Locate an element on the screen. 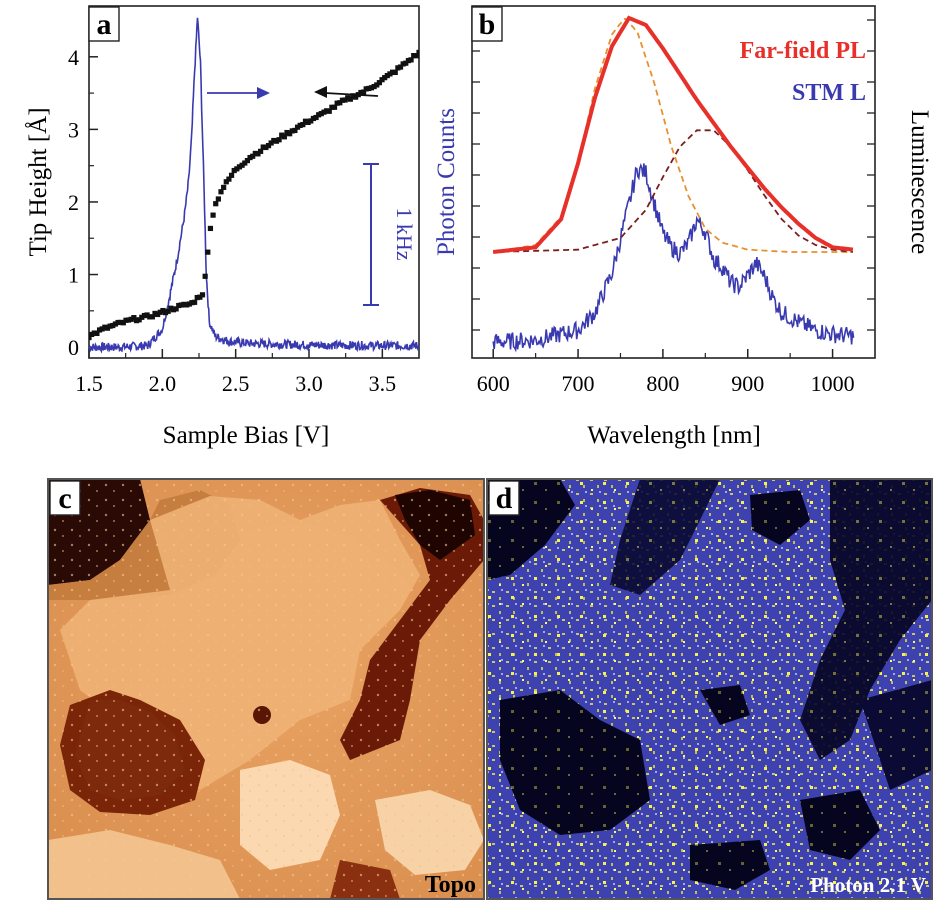  x-tick-label: 3.5 is located at coordinates (383, 383).